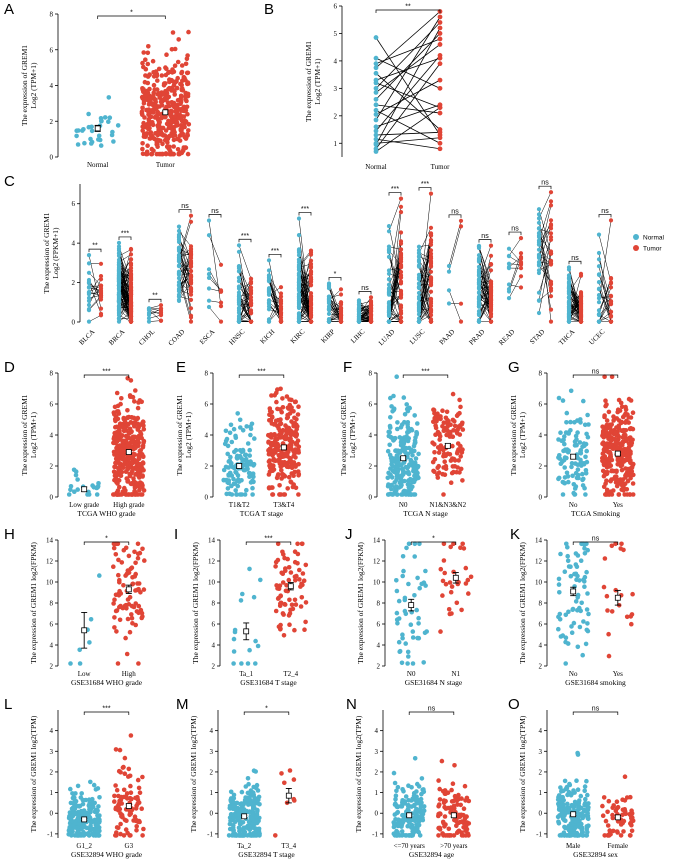  What do you see at coordinates (239, 454) in the screenshot?
I see `group-points-T1&T2` at bounding box center [239, 454].